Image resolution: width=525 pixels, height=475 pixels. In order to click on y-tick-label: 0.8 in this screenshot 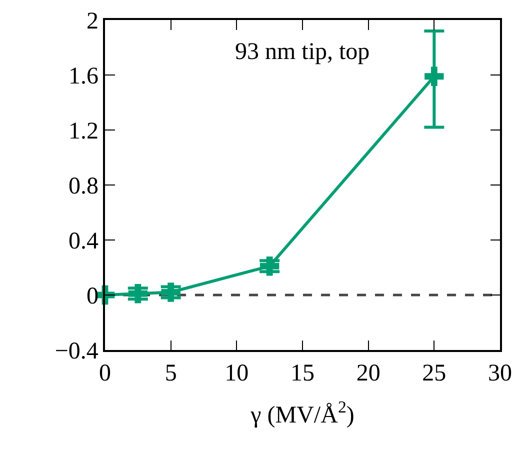, I will do `click(83, 186)`.